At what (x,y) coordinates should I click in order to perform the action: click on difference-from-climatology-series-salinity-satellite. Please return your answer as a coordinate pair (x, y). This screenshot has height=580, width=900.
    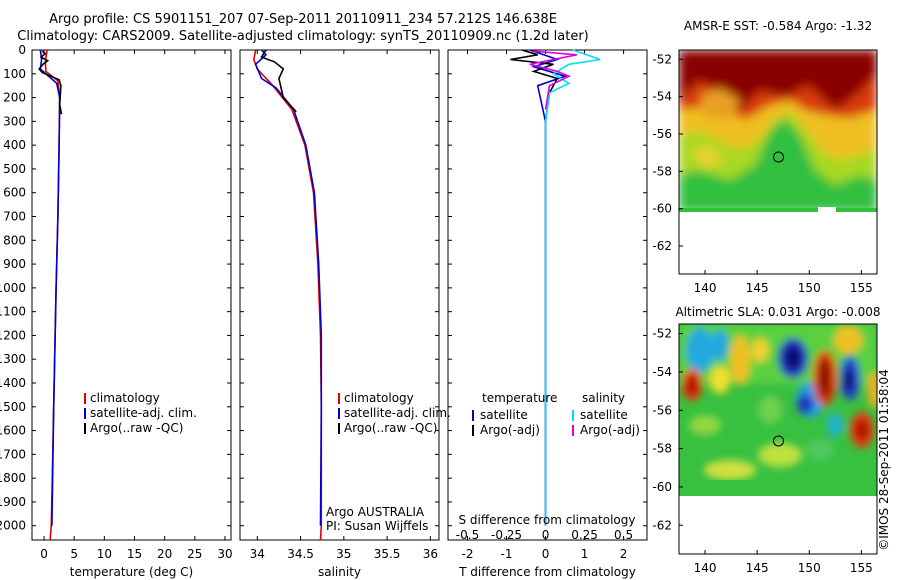
    Looking at the image, I should click on (572, 287).